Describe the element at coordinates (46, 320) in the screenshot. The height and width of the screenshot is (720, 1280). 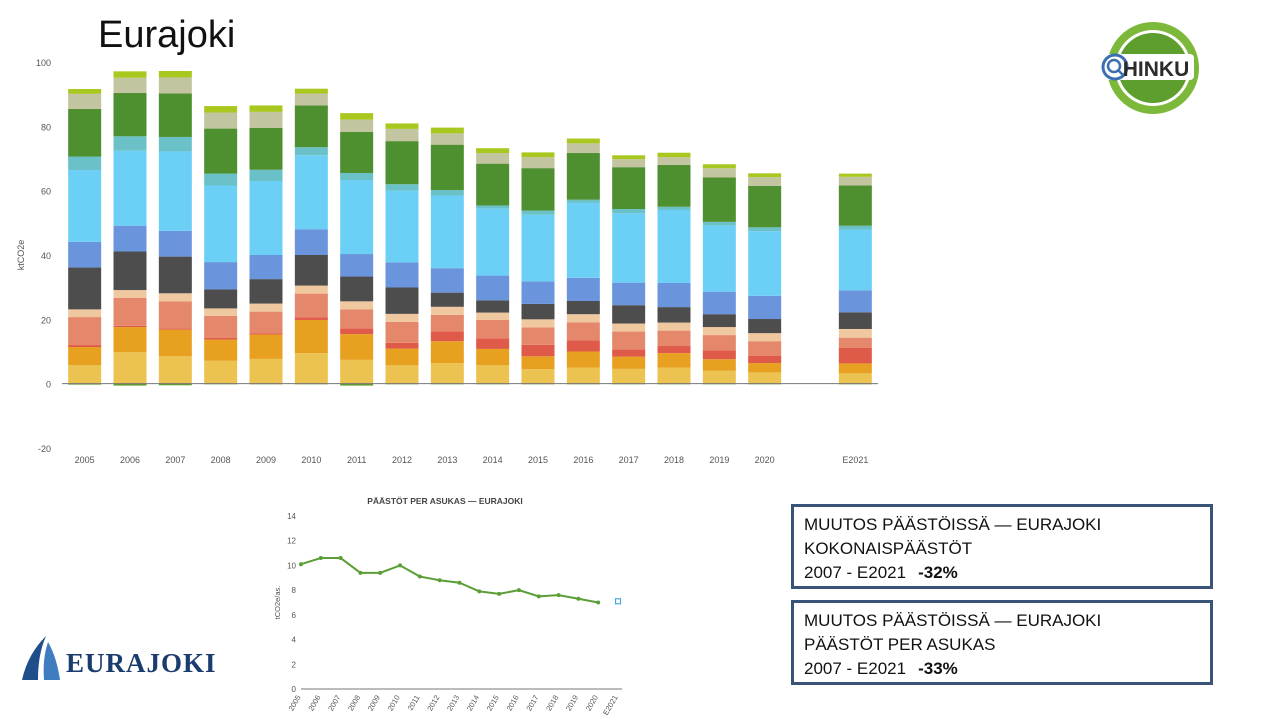
I see `y-tick-label: 20` at that location.